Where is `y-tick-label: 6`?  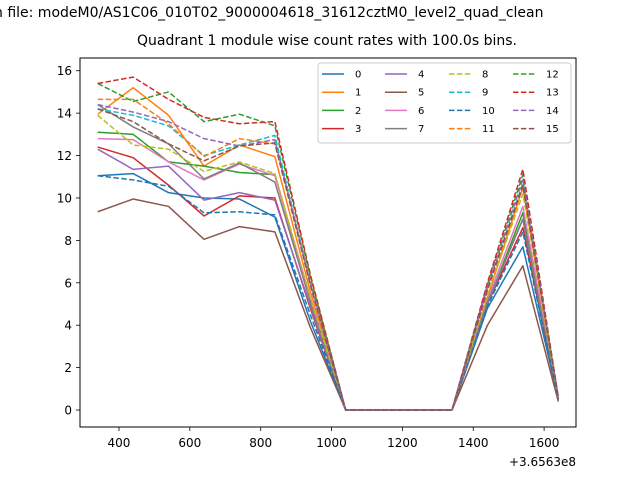 y-tick-label: 6 is located at coordinates (68, 283).